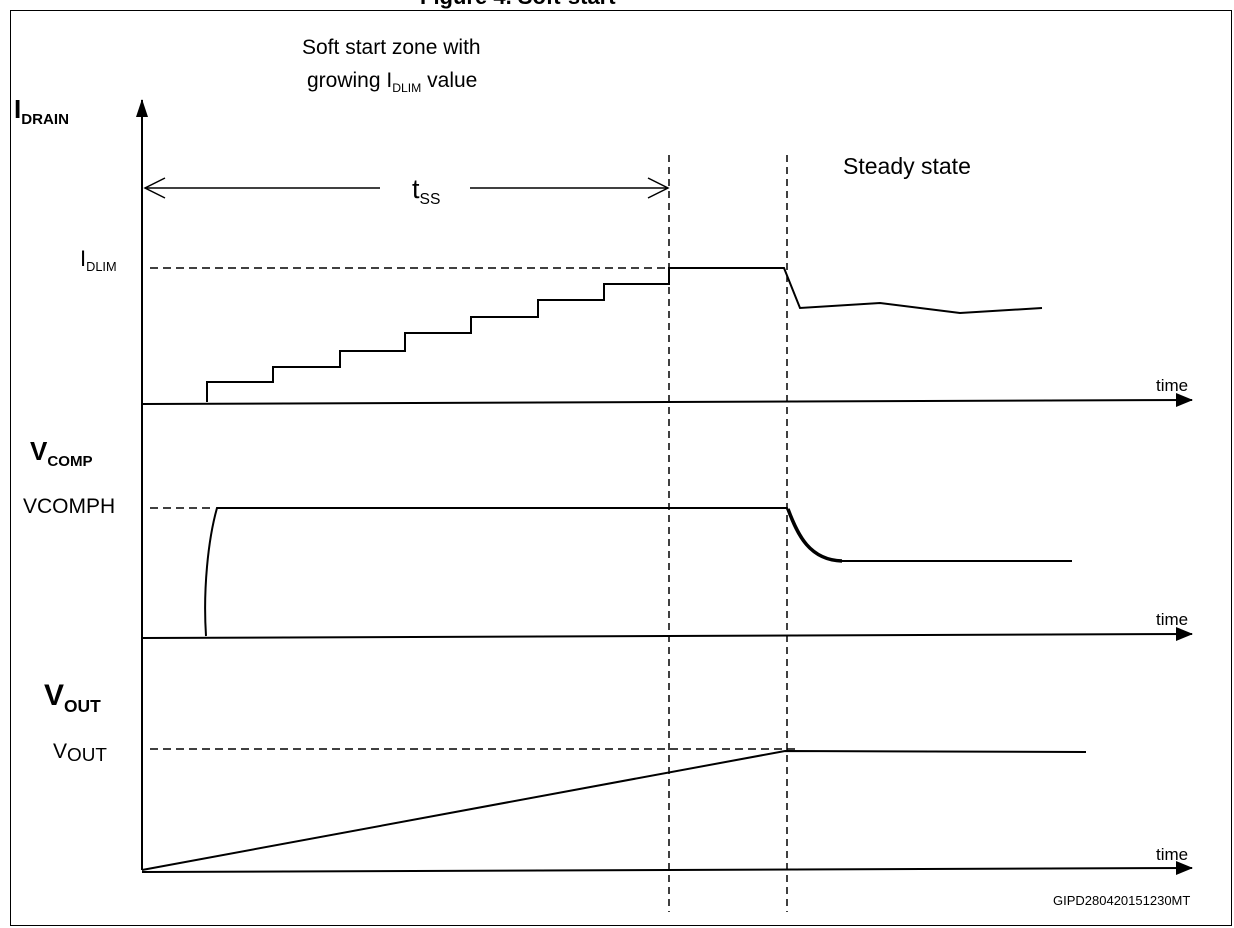 Image resolution: width=1234 pixels, height=928 pixels. What do you see at coordinates (1184, 634) in the screenshot?
I see `vcomp-time-arrowhead` at bounding box center [1184, 634].